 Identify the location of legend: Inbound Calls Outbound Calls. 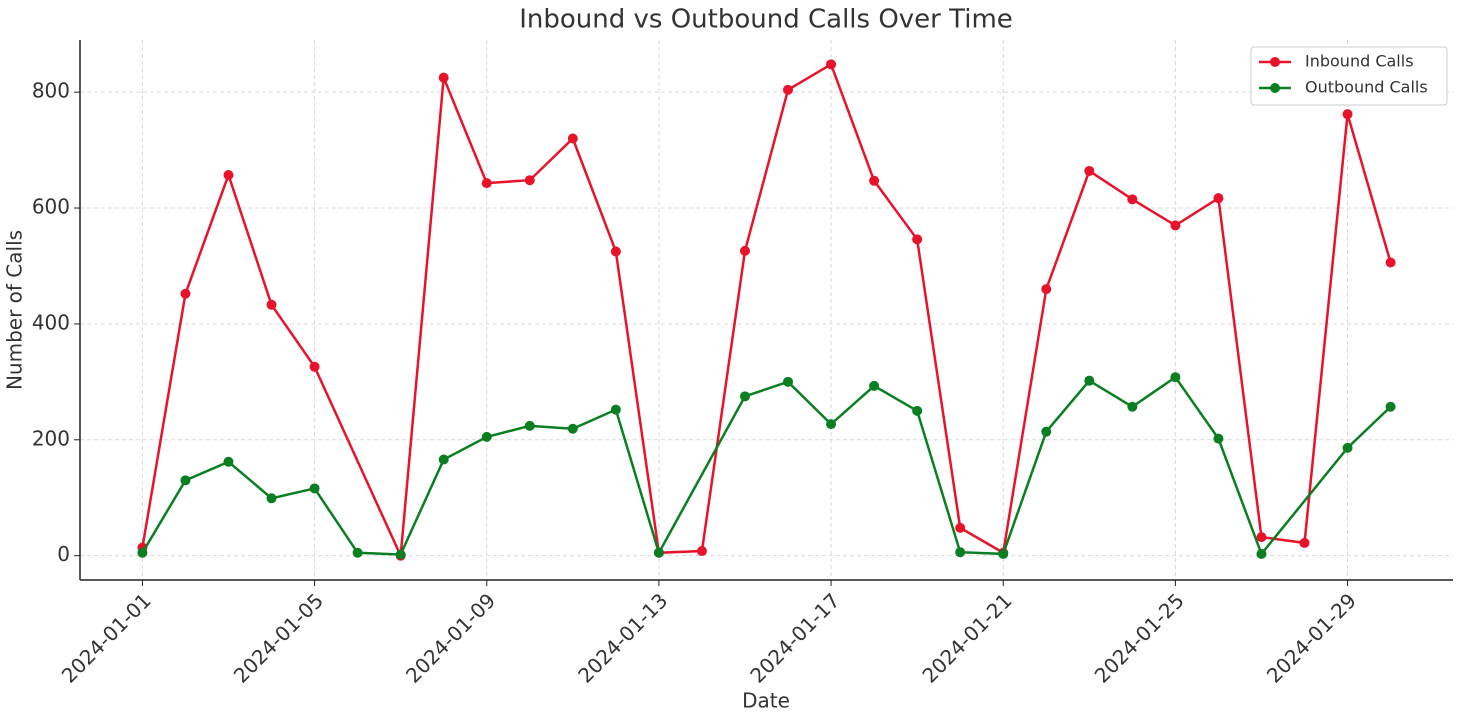
(1349, 76).